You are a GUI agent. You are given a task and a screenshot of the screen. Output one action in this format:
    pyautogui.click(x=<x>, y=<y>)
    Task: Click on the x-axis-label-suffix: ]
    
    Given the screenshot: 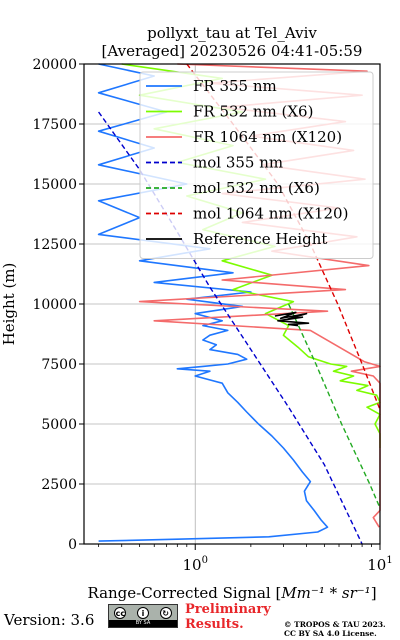 What is the action you would take?
    pyautogui.click(x=374, y=593)
    